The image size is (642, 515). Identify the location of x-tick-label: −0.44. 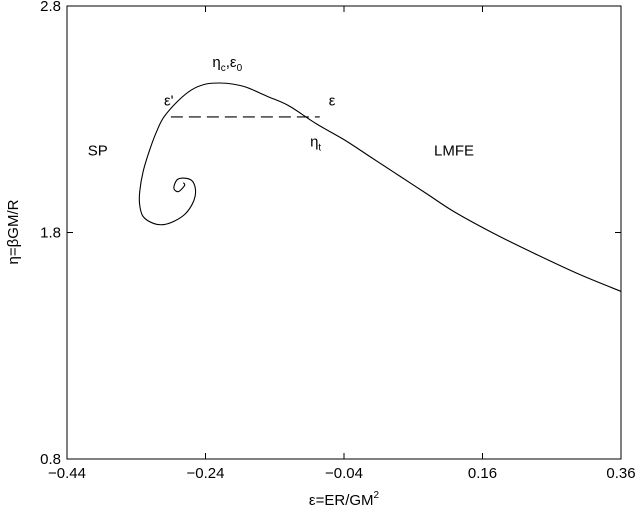
(67, 473).